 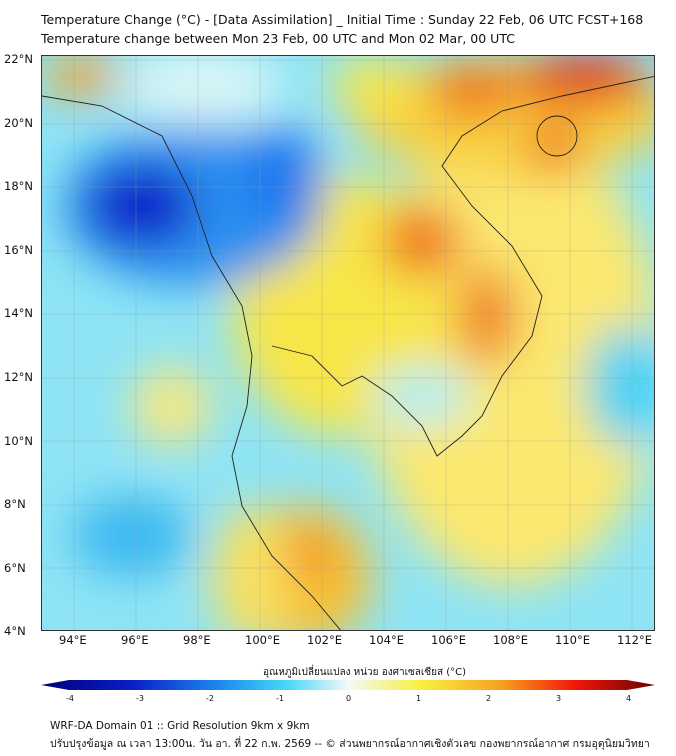 What do you see at coordinates (386, 640) in the screenshot?
I see `longitude-label: 104°E` at bounding box center [386, 640].